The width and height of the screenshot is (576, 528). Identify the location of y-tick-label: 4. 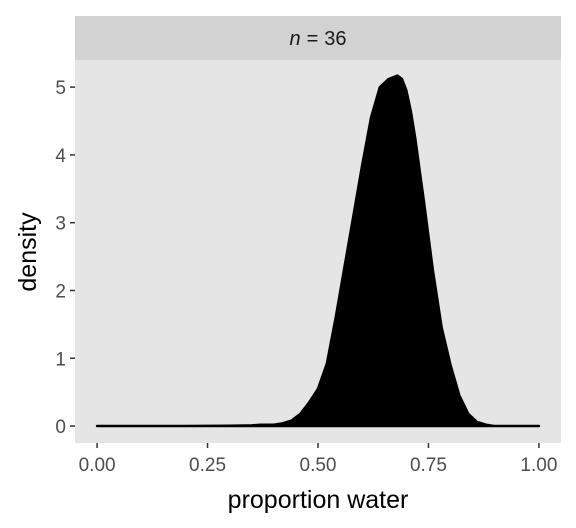
(60, 156).